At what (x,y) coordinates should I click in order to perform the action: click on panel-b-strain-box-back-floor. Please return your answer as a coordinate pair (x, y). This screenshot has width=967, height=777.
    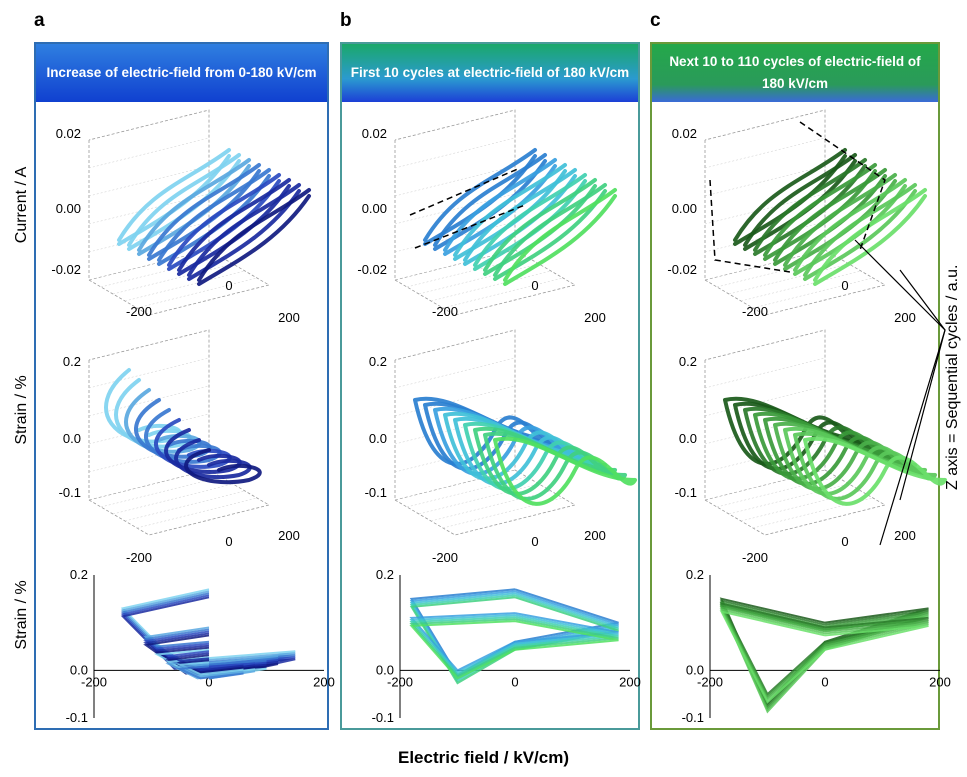
    Looking at the image, I should click on (455, 485).